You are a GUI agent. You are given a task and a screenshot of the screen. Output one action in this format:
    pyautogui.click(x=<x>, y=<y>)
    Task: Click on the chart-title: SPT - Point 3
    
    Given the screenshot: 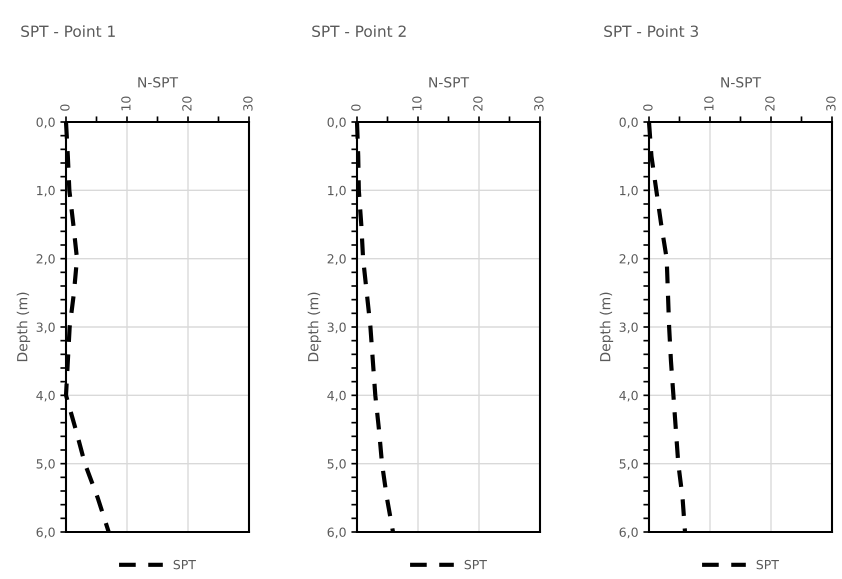 What is the action you would take?
    pyautogui.click(x=651, y=31)
    